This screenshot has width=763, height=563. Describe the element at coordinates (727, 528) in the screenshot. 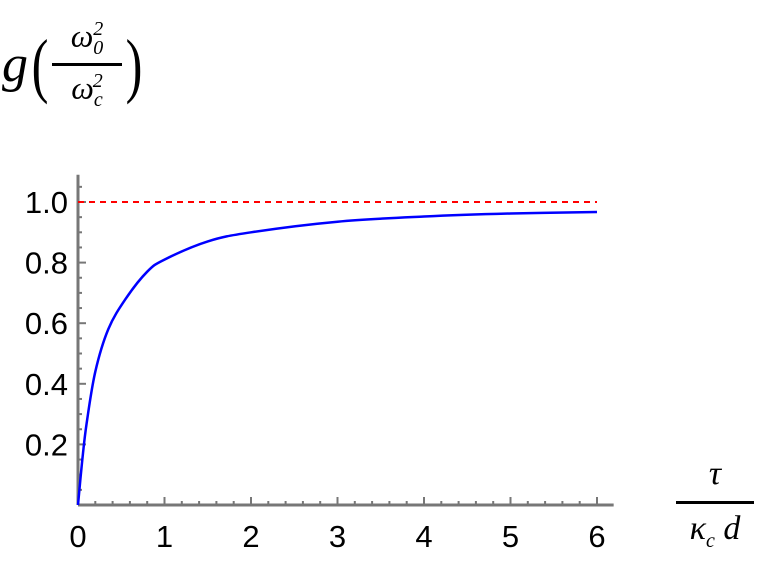

I see `den-tail: d` at that location.